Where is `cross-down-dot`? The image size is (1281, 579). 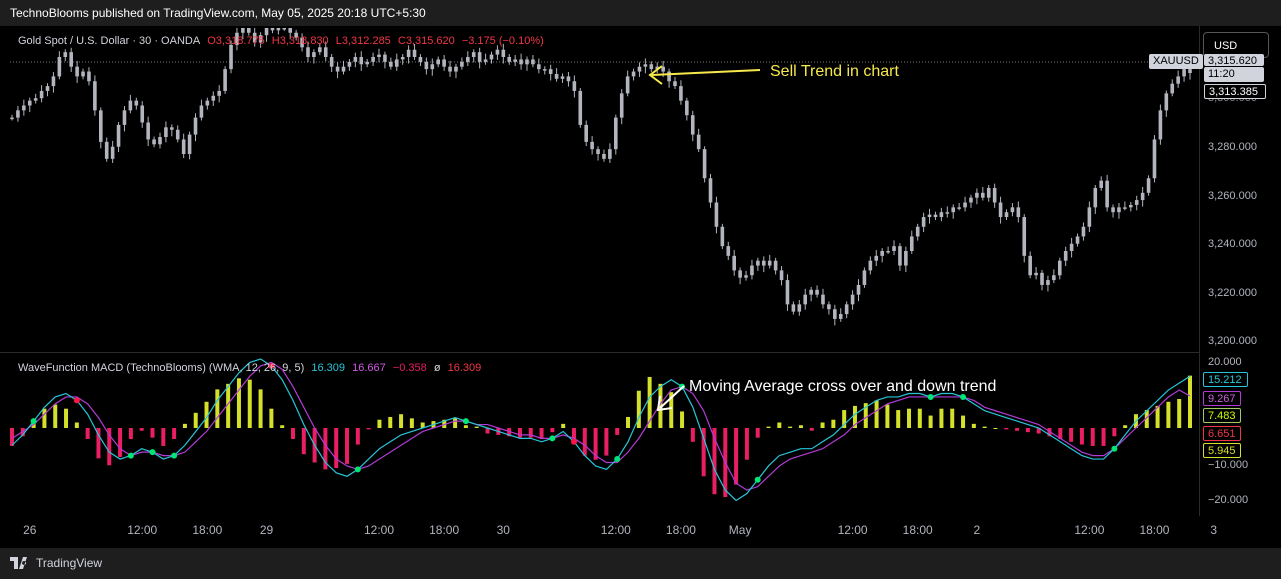
cross-down-dot is located at coordinates (271, 365).